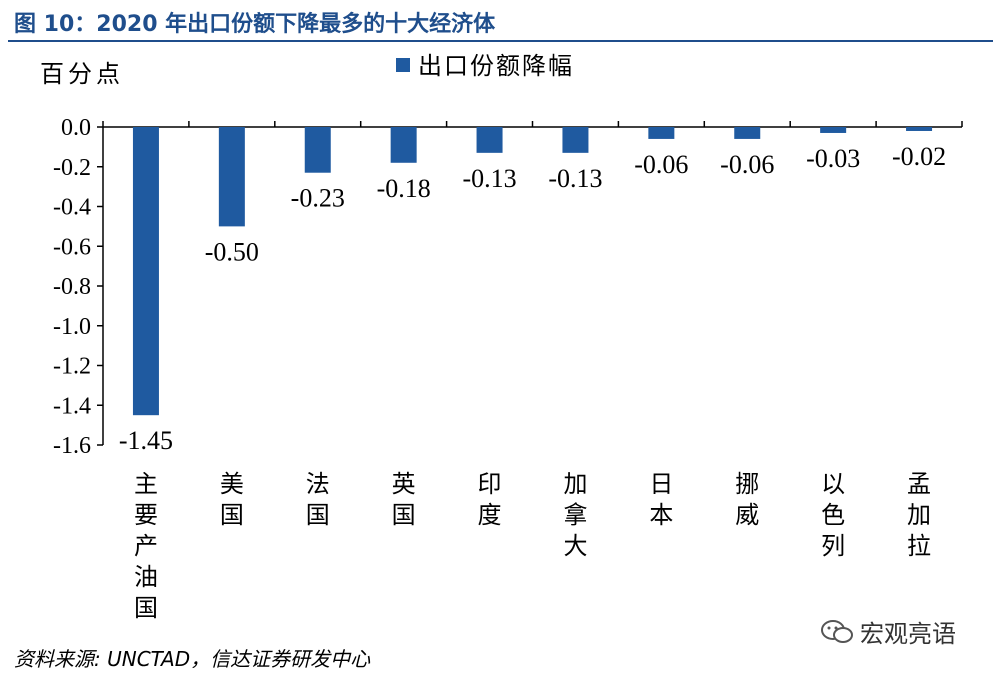  Describe the element at coordinates (318, 198) in the screenshot. I see `data-label: -0.23` at that location.